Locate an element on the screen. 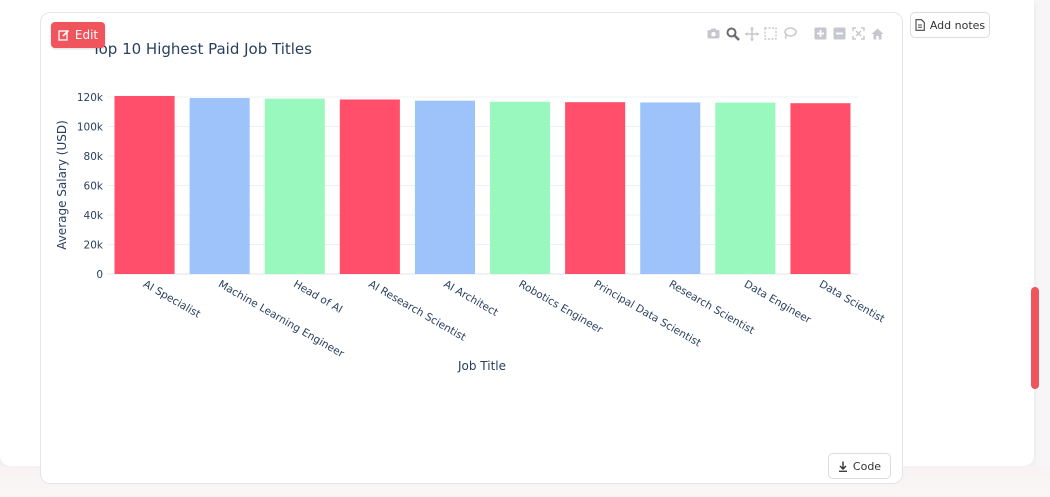 The height and width of the screenshot is (497, 1050). x-tick-label: Head of AI is located at coordinates (317, 297).